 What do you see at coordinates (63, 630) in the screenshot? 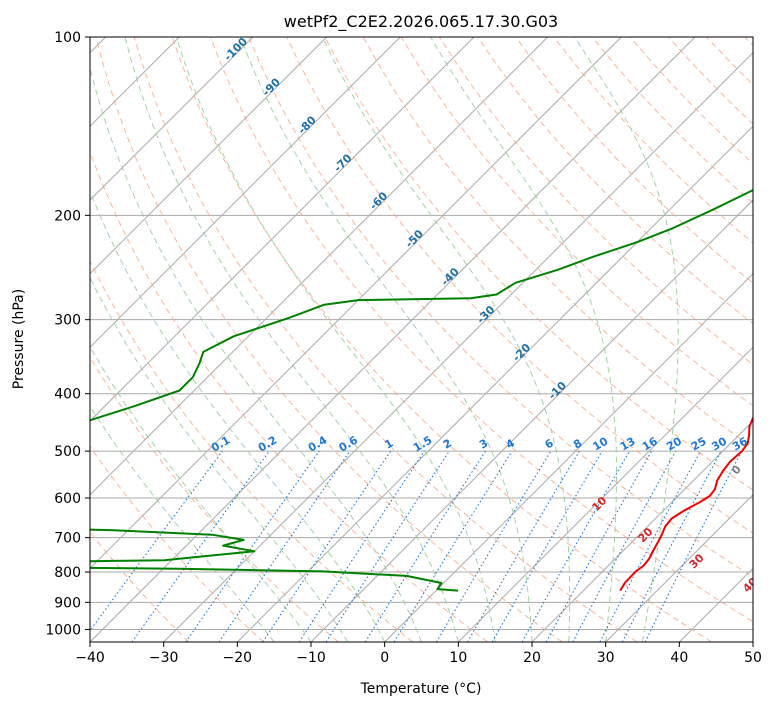
I see `y-tick-label: 1000` at bounding box center [63, 630].